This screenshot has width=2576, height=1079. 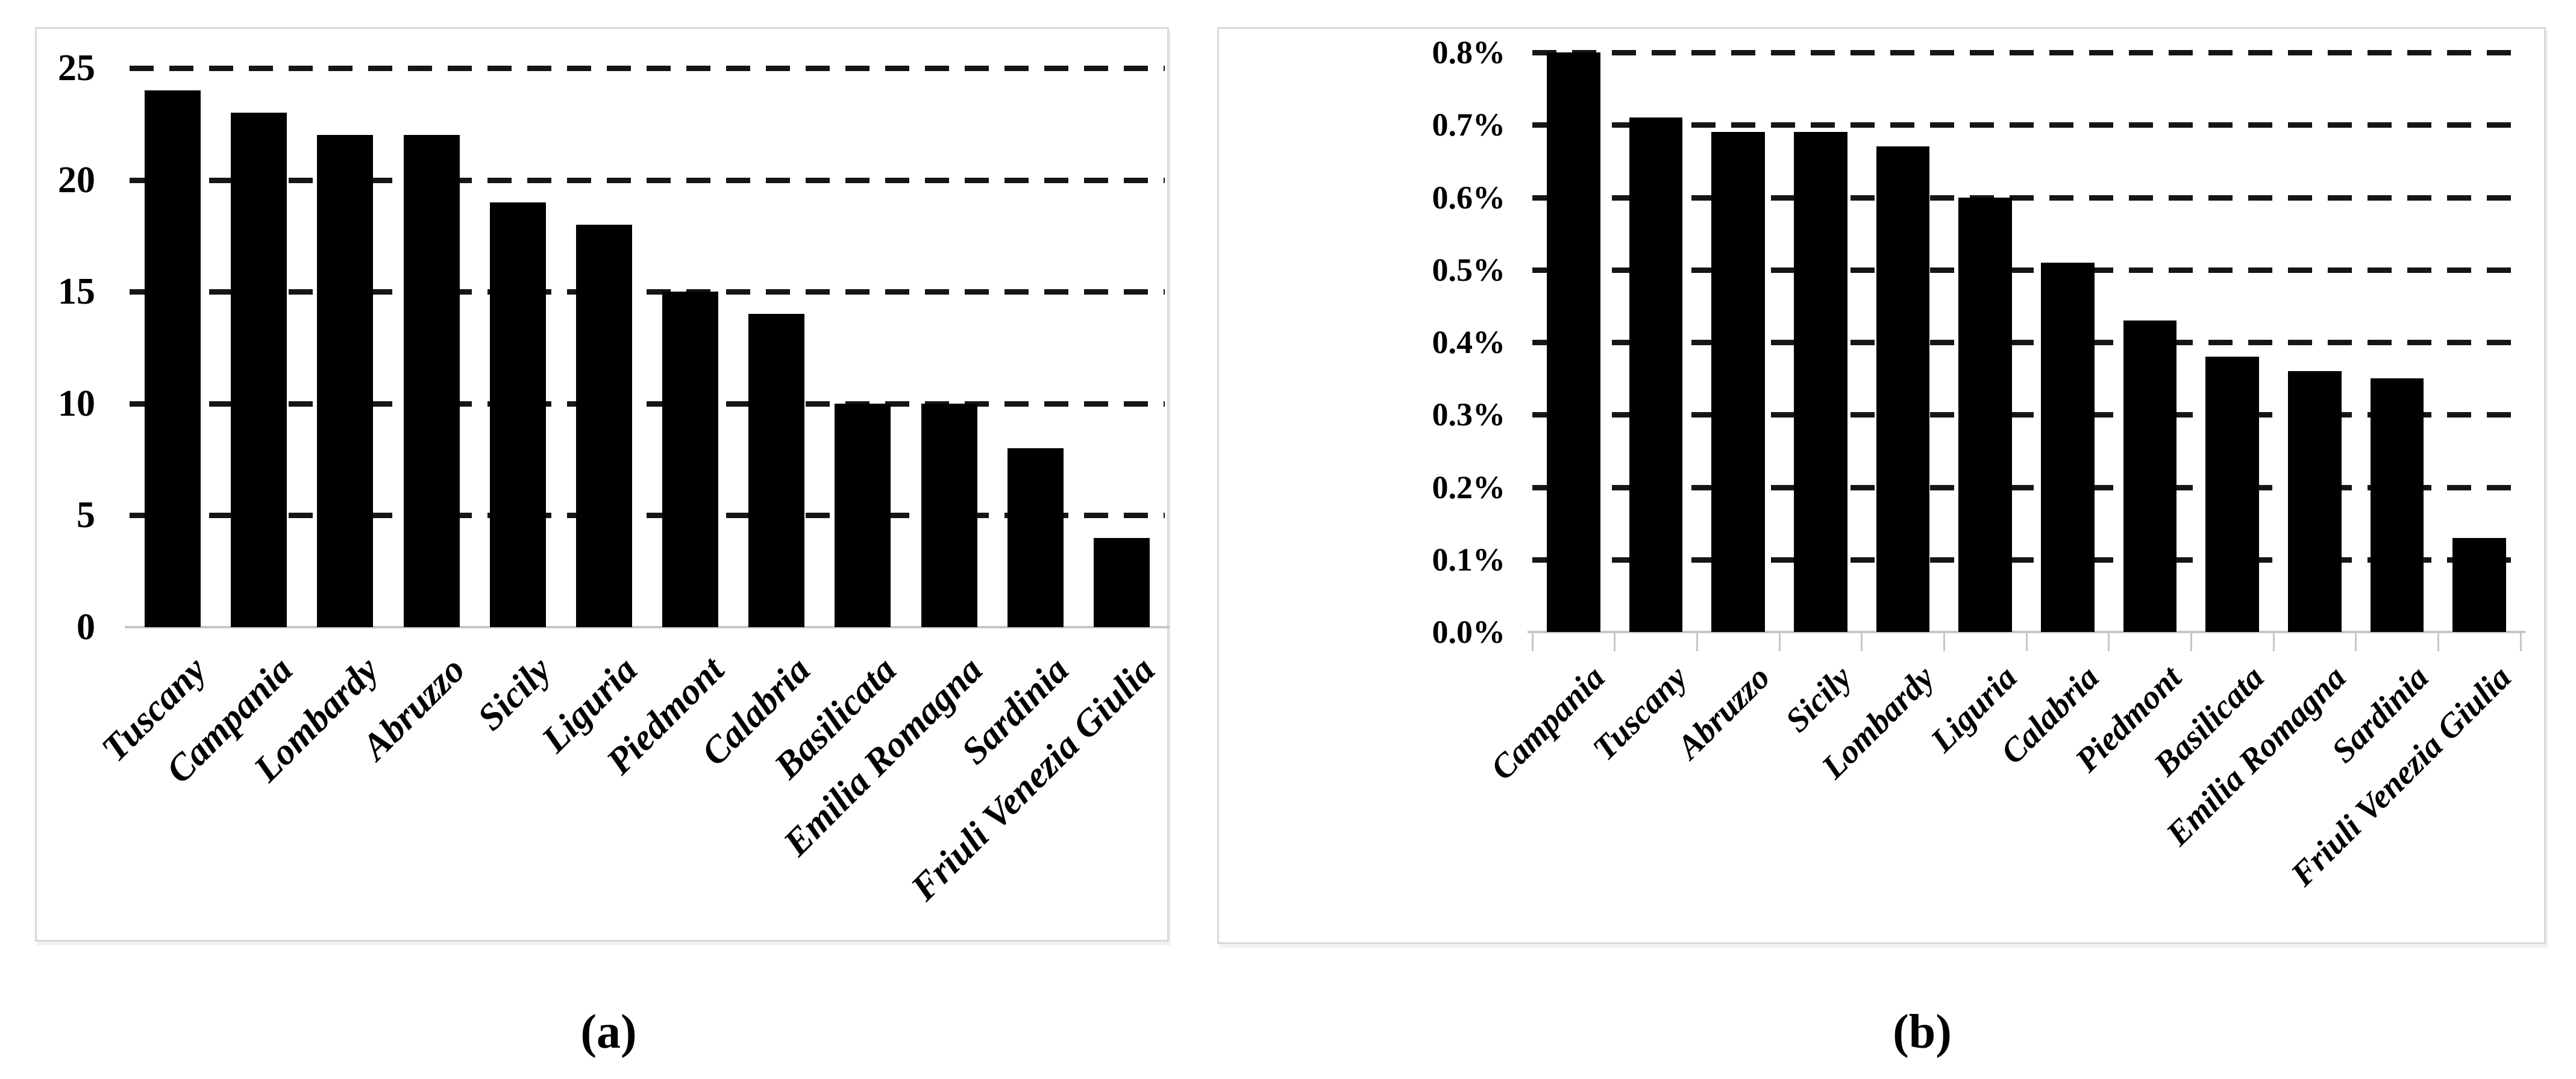 What do you see at coordinates (1469, 414) in the screenshot?
I see `y-axis-tick-label: 0.3%` at bounding box center [1469, 414].